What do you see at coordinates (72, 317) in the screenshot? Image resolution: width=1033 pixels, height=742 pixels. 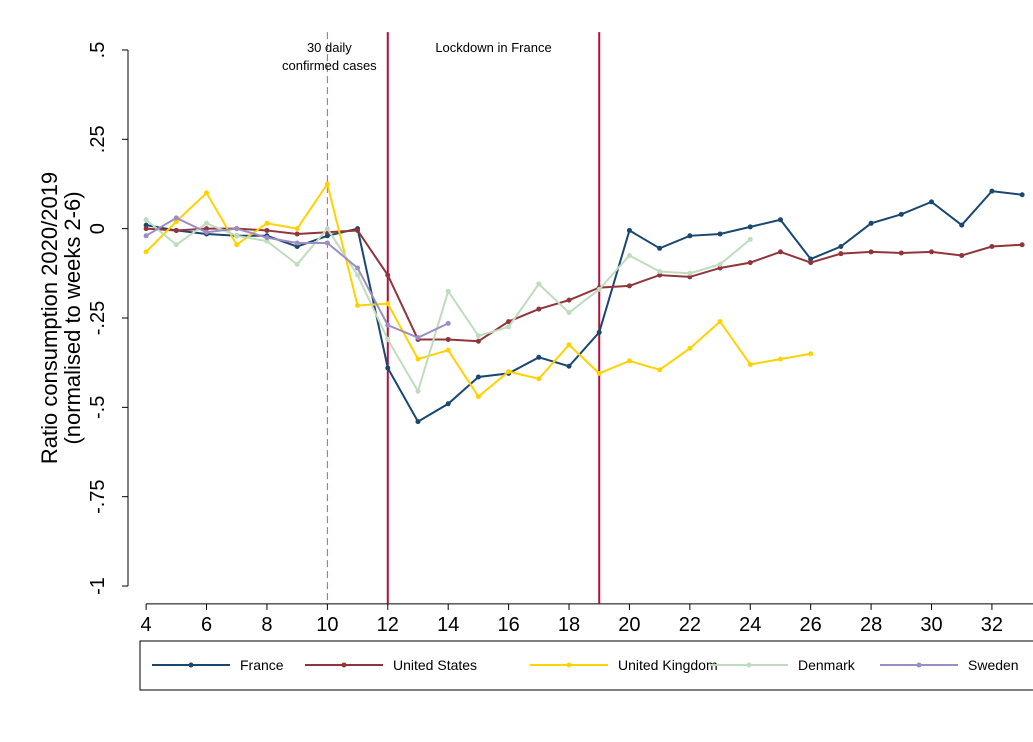 I see `y-axis-title: (normalised to weeks 2-6)` at bounding box center [72, 317].